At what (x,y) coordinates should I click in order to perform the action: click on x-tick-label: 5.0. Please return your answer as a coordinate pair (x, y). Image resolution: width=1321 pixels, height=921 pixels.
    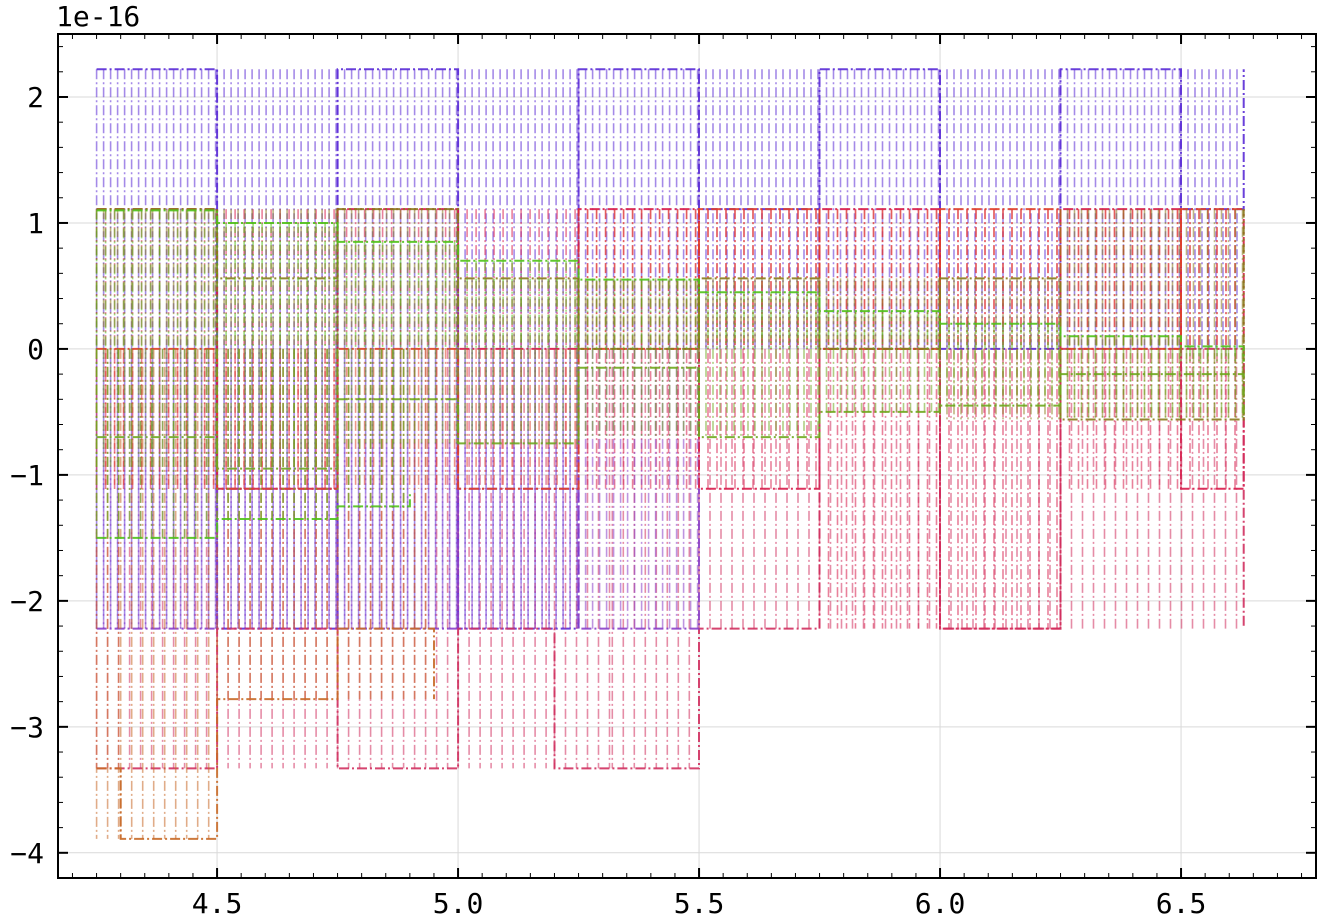
    Looking at the image, I should click on (458, 903).